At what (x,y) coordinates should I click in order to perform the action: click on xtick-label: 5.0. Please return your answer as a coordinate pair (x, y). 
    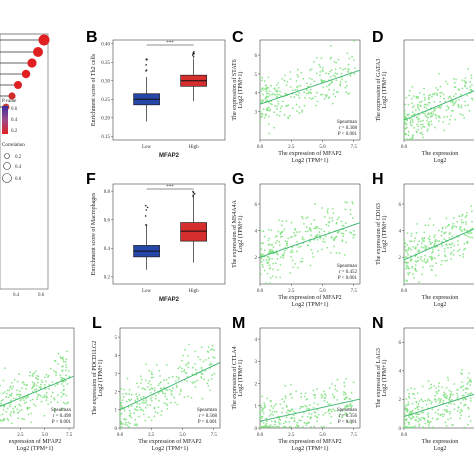
    Looking at the image, I should click on (182, 435).